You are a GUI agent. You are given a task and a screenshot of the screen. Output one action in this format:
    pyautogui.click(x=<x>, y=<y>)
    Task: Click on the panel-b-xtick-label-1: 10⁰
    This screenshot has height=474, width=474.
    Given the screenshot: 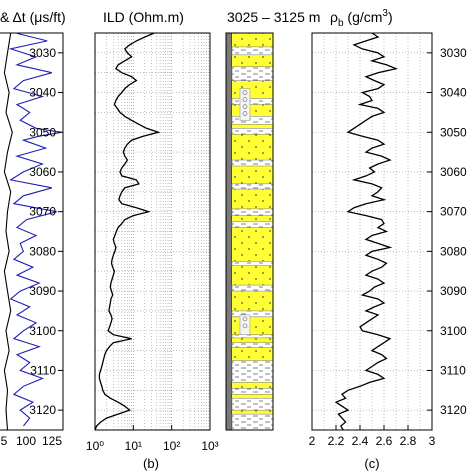 What is the action you would take?
    pyautogui.click(x=95, y=446)
    